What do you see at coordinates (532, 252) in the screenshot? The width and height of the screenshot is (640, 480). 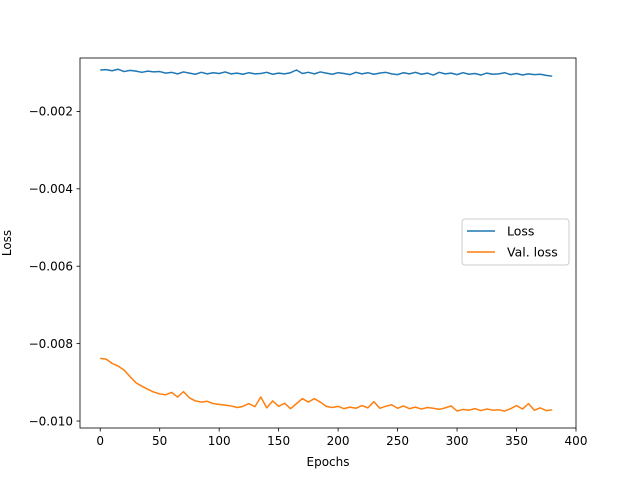 I see `legend-label-val-loss: Val. loss` at bounding box center [532, 252].